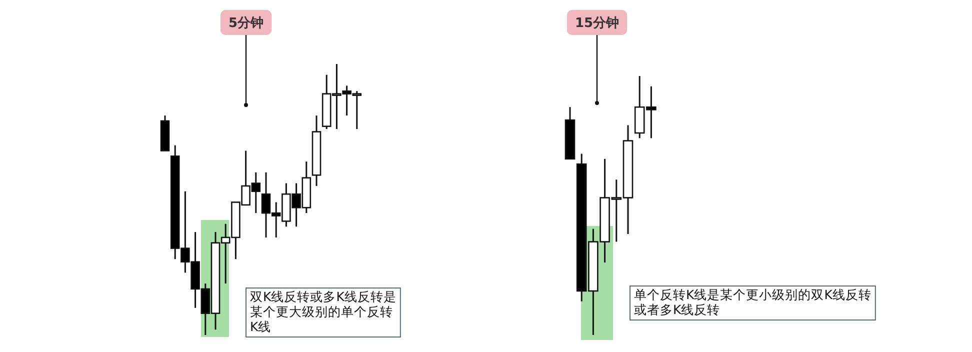 The height and width of the screenshot is (352, 972). Describe the element at coordinates (753, 302) in the screenshot. I see `annotation: 单个反转K线是某个更小级别的双K线反转或者多K线反转` at that location.